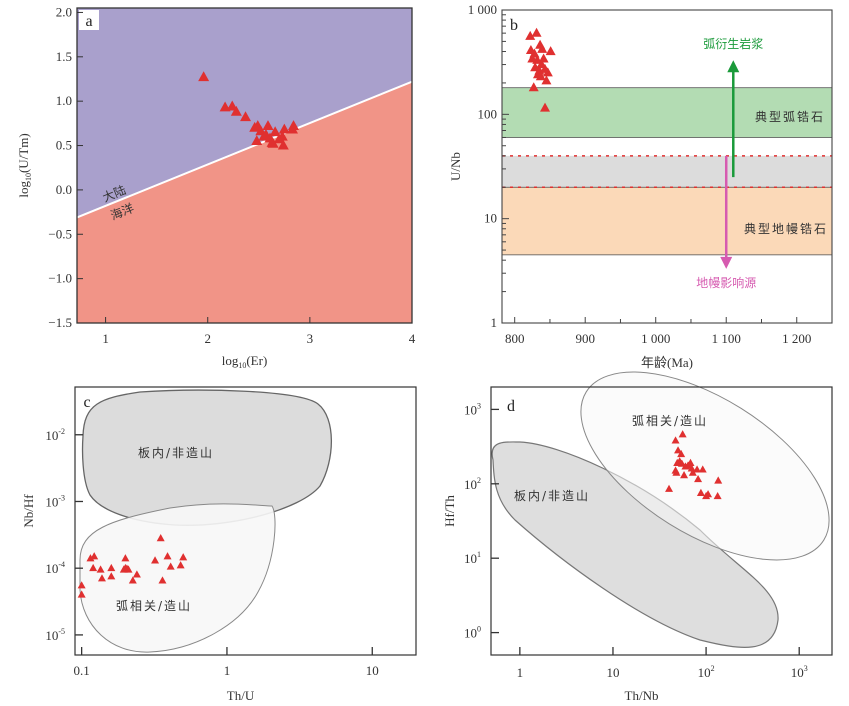  I want to click on y-tick-label: 10¹, so click(472, 558).